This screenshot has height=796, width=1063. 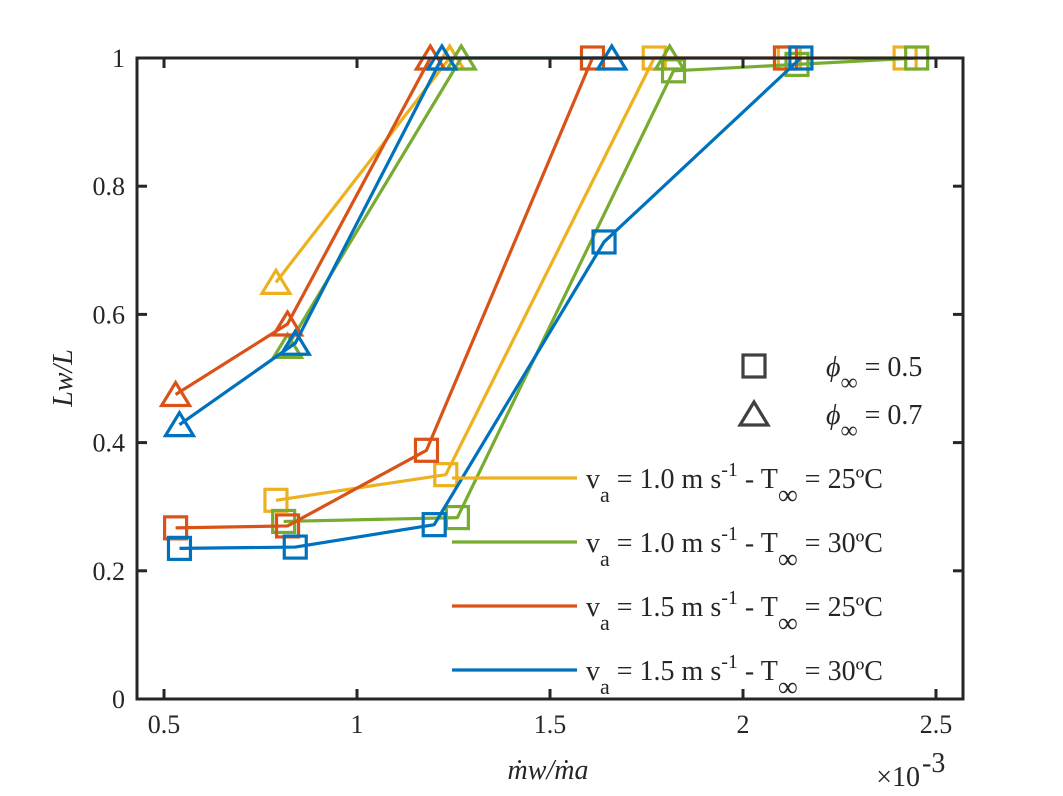 I want to click on x-axis-label: ṁw/ṁa, so click(x=548, y=770).